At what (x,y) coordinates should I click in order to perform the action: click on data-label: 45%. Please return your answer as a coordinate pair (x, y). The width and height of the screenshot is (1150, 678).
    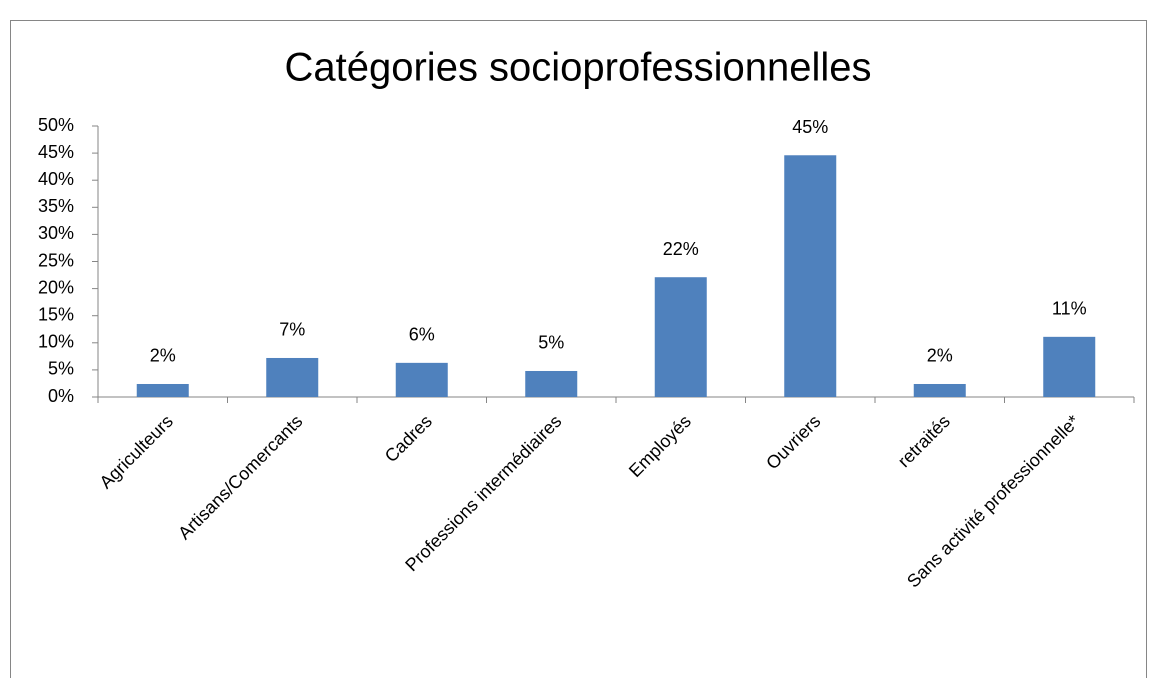
    Looking at the image, I should click on (810, 127).